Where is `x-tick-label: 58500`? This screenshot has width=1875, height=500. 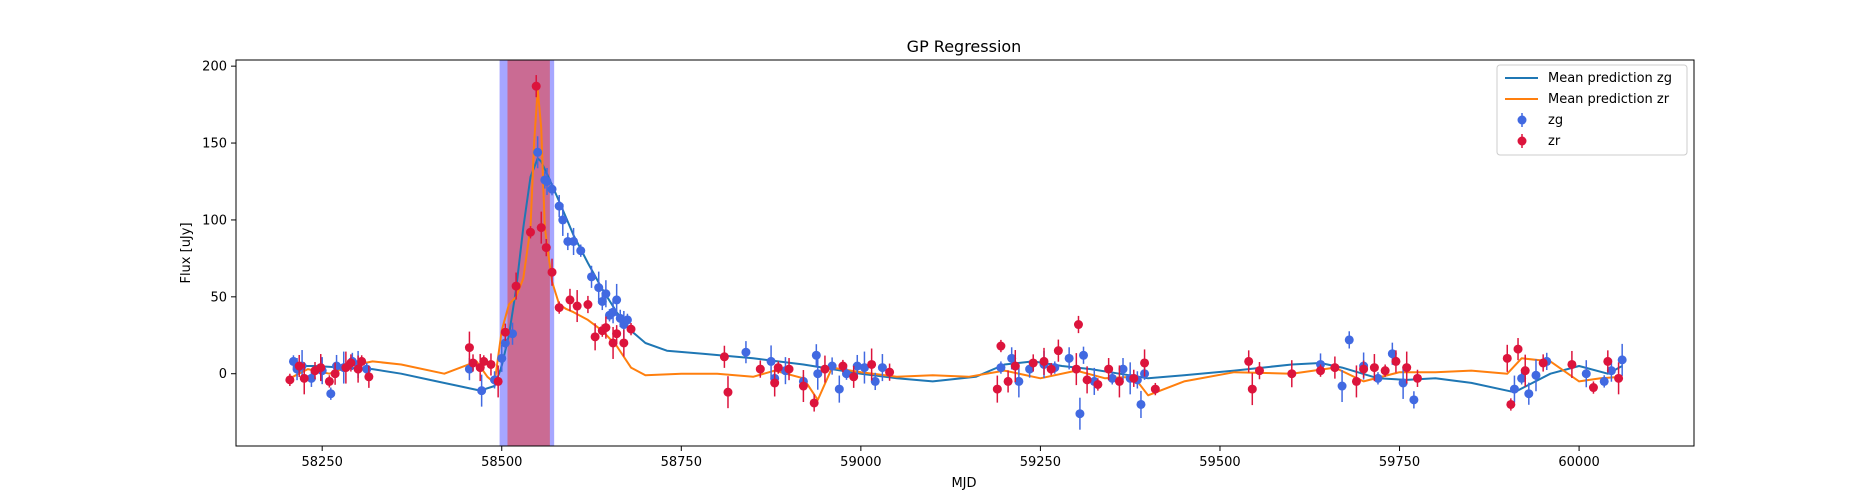
x-tick-label: 58500 is located at coordinates (501, 462).